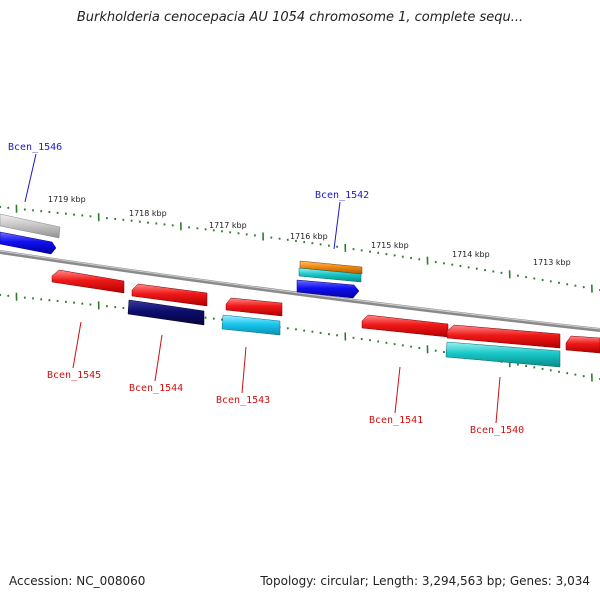 This screenshot has width=600, height=600. Describe the element at coordinates (243, 400) in the screenshot. I see `gene-label: Bcen_1543` at that location.